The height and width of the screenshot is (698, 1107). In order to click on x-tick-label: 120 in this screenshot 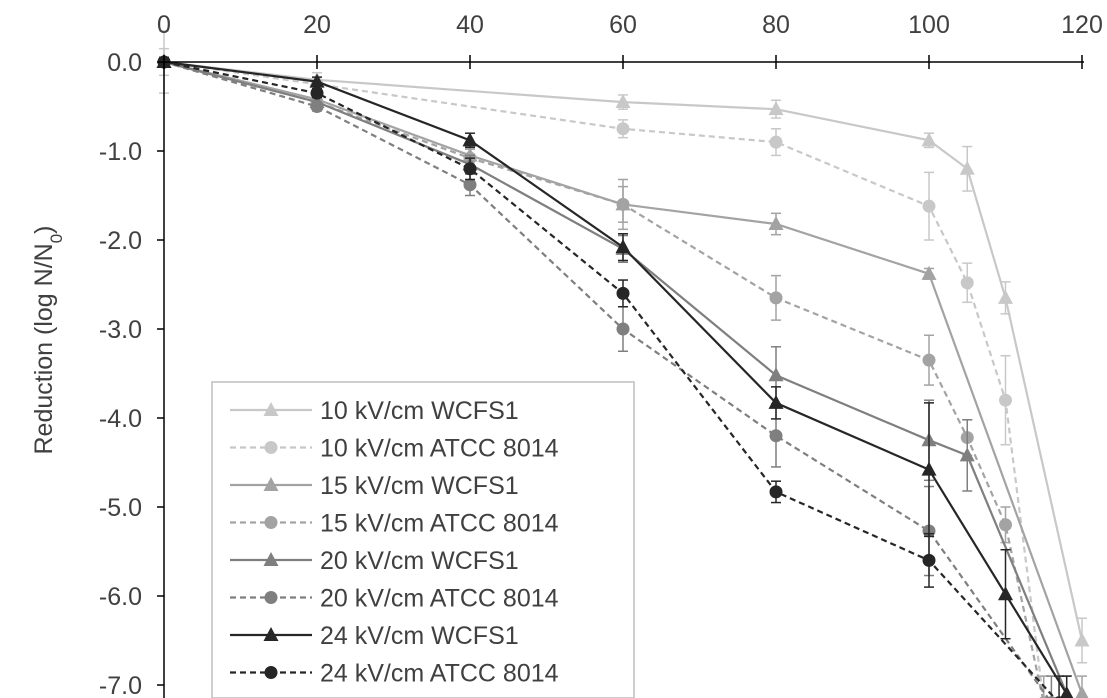, I will do `click(1082, 25)`.